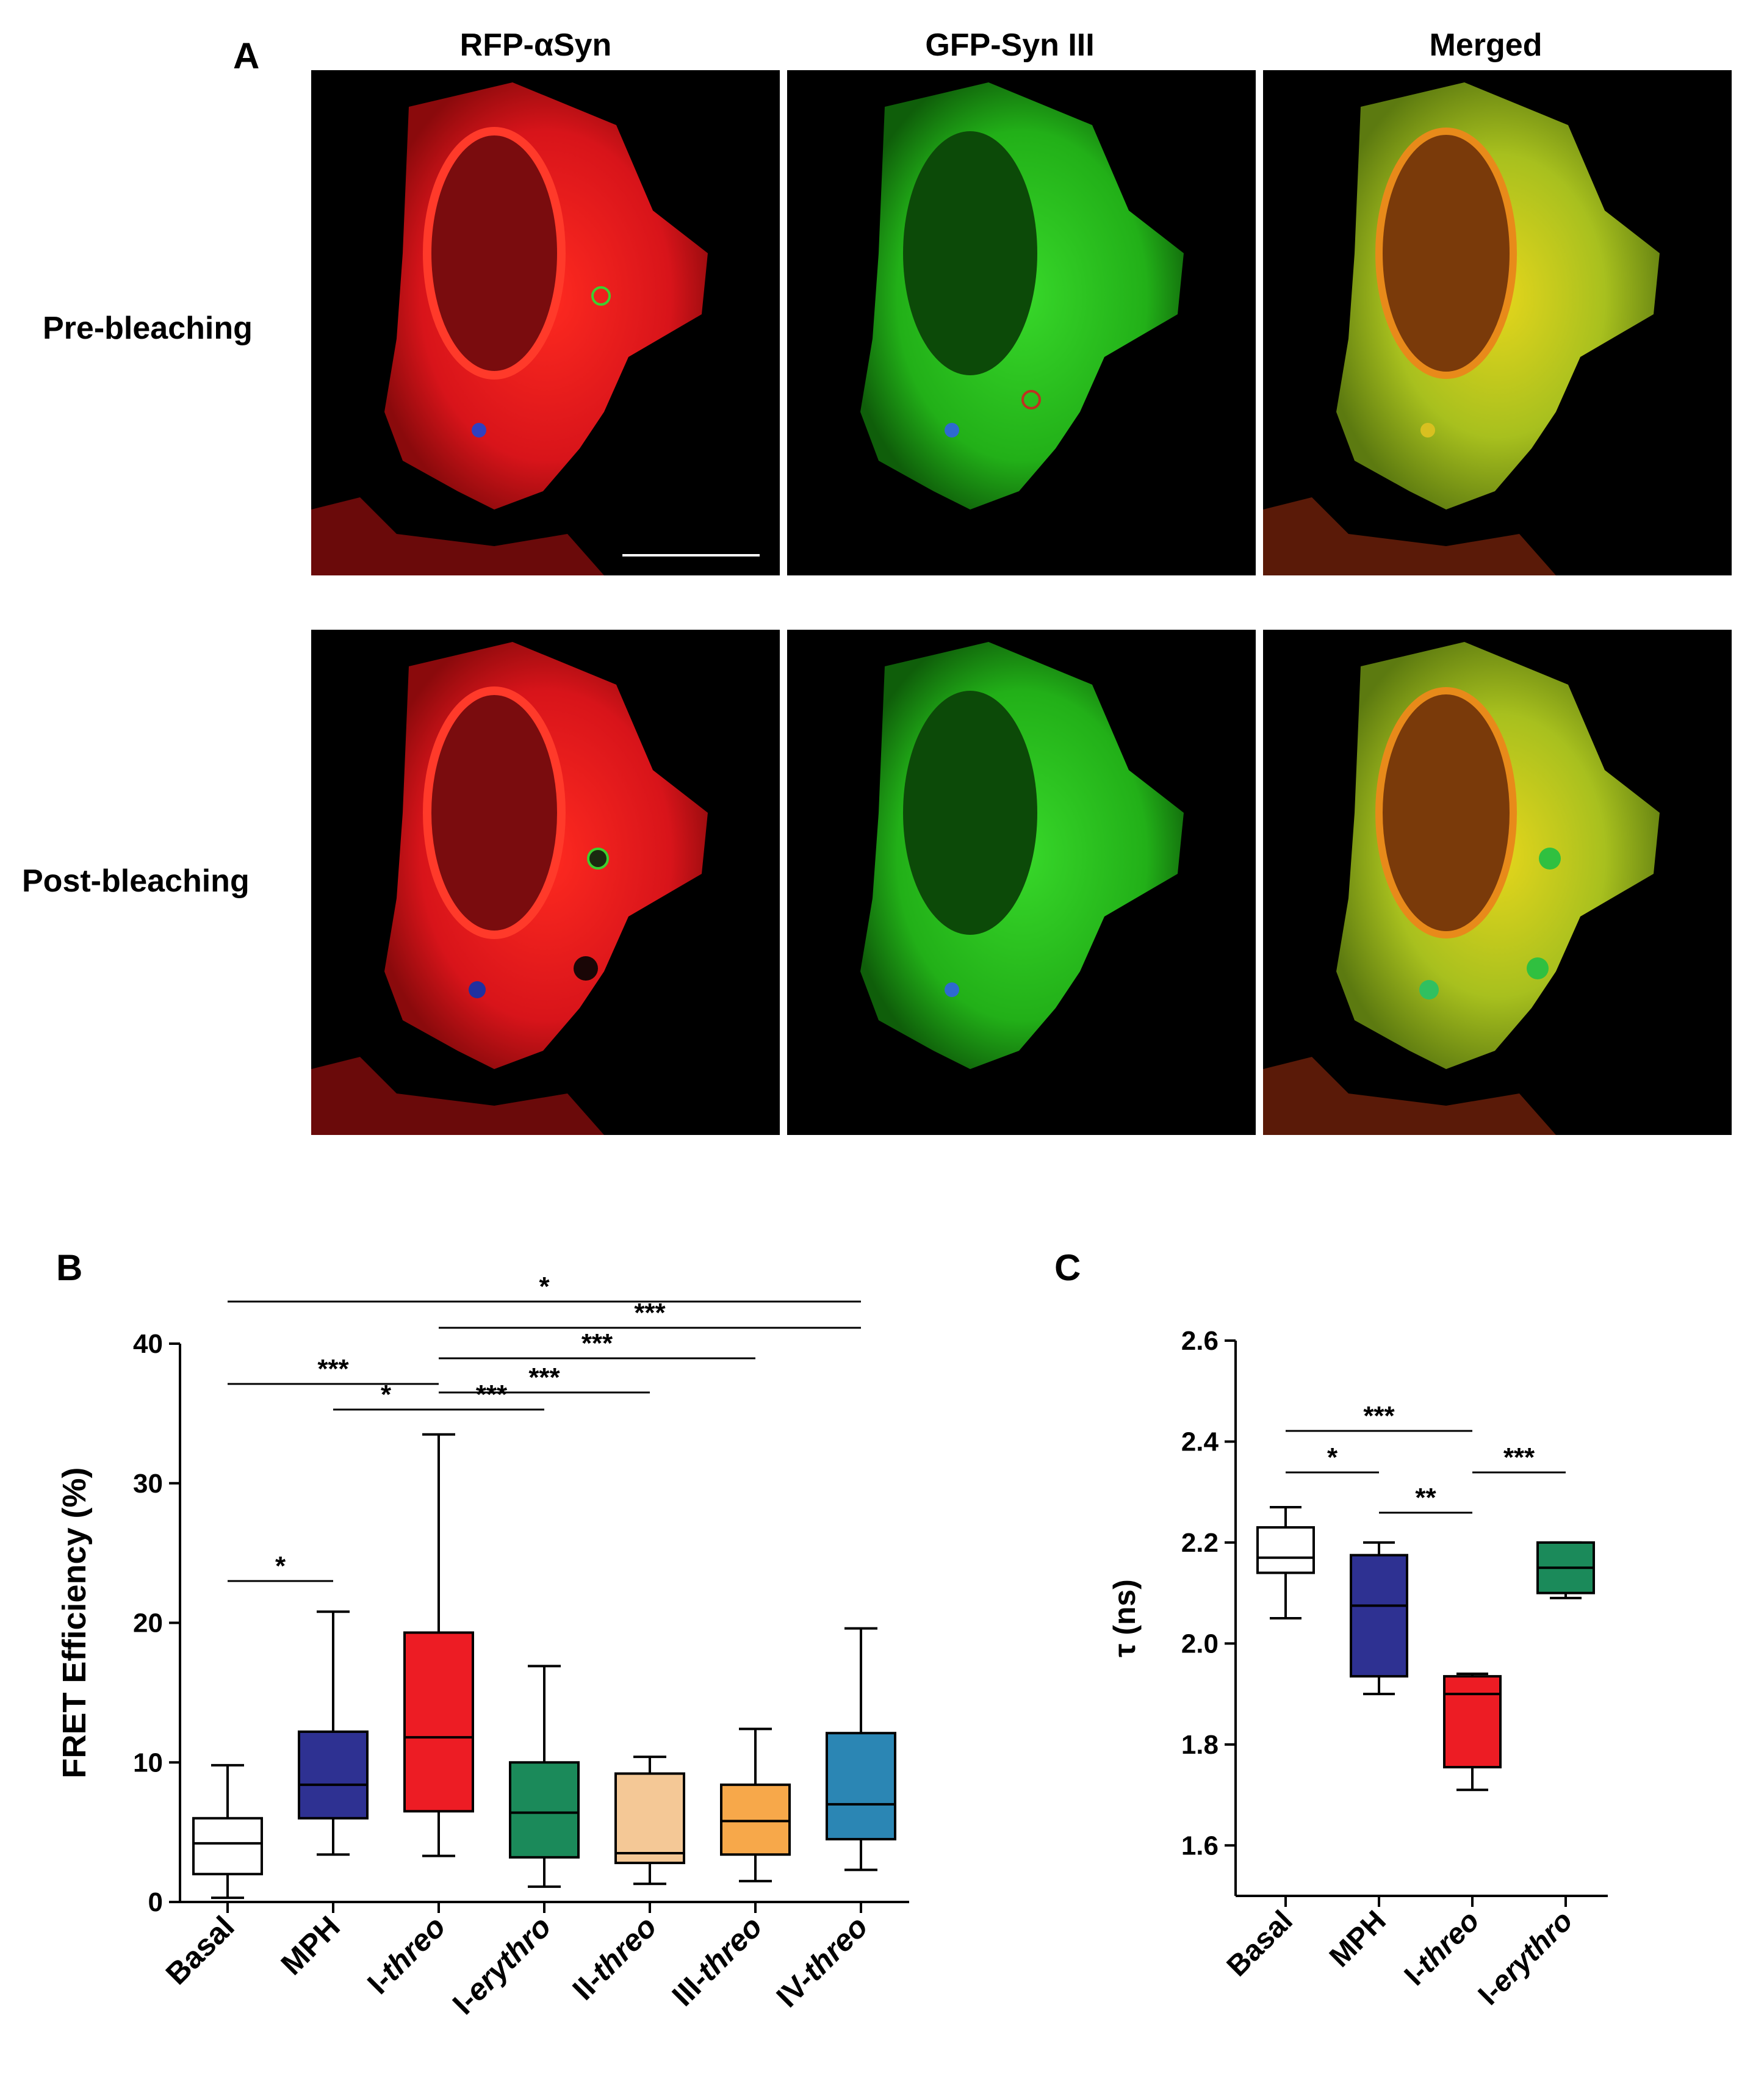 This screenshot has height=2082, width=1764. What do you see at coordinates (614, 1957) in the screenshot?
I see `x-category-label: II-threo` at bounding box center [614, 1957].